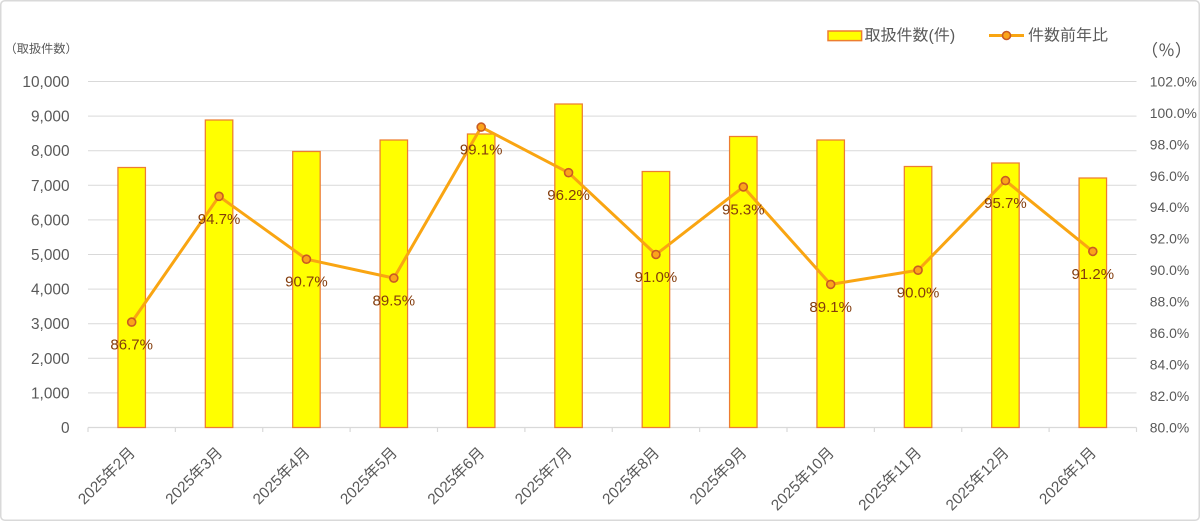  Describe the element at coordinates (50, 255) in the screenshot. I see `svg-text: 5,000` at that location.